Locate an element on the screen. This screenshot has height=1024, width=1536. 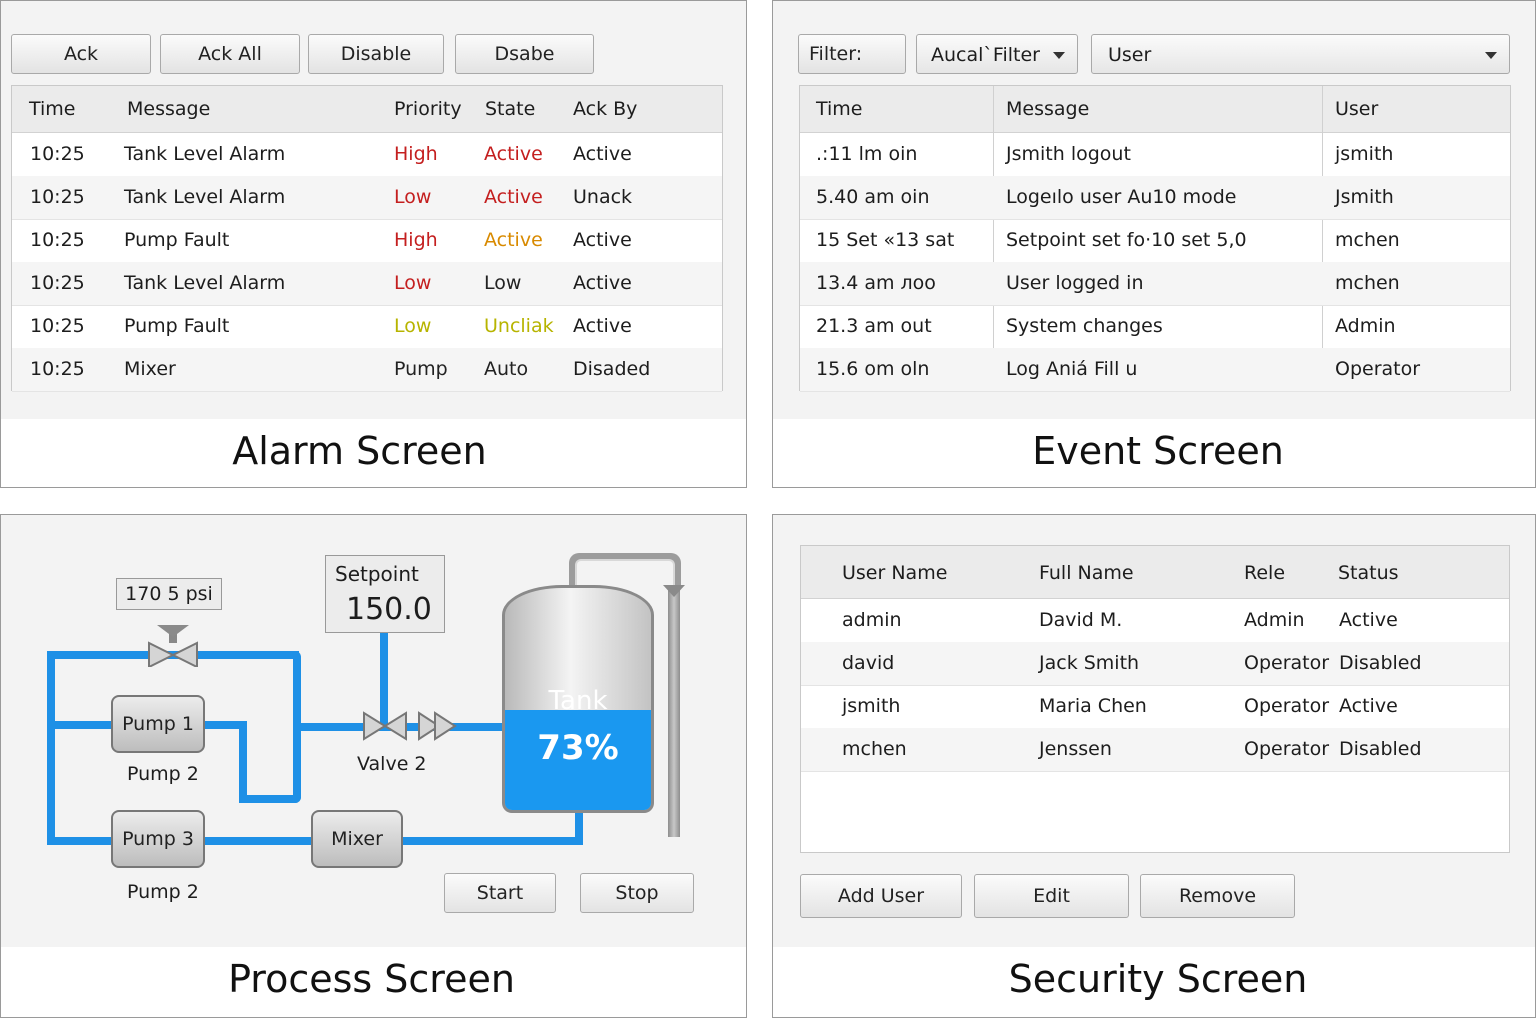
user-dropdown-value: User is located at coordinates (1130, 55).